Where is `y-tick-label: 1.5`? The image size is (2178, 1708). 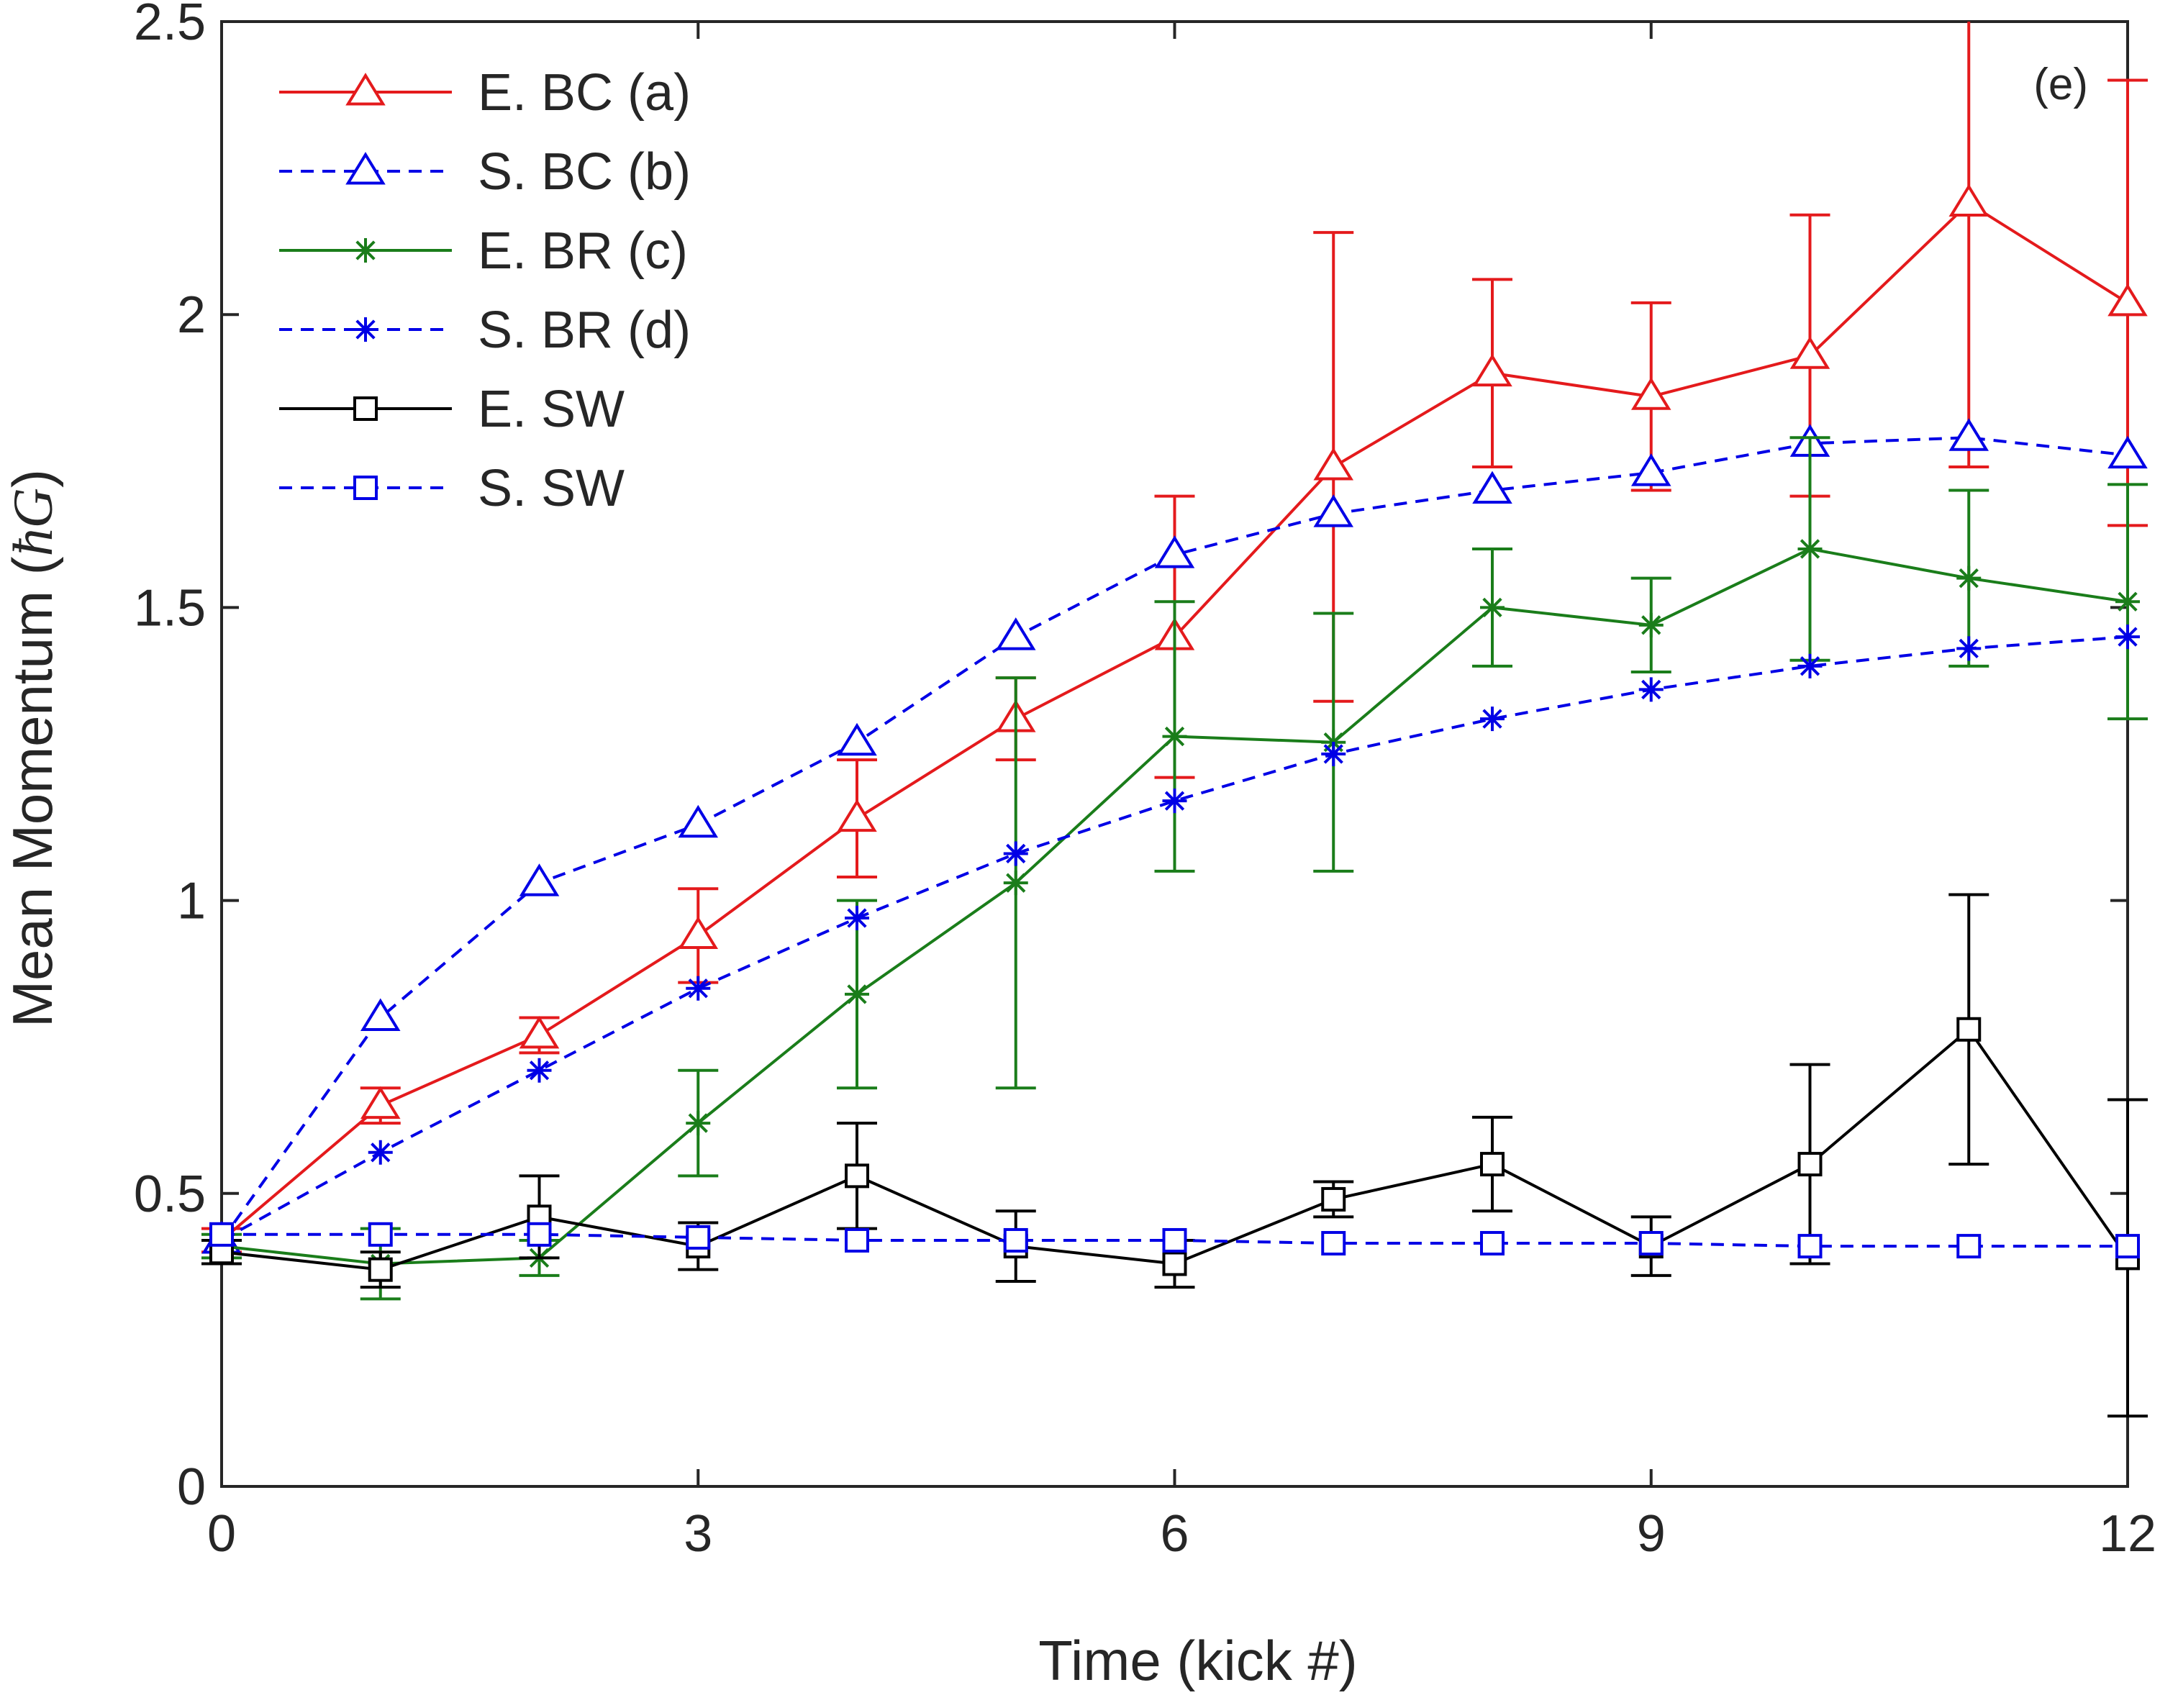 y-tick-label: 1.5 is located at coordinates (170, 608).